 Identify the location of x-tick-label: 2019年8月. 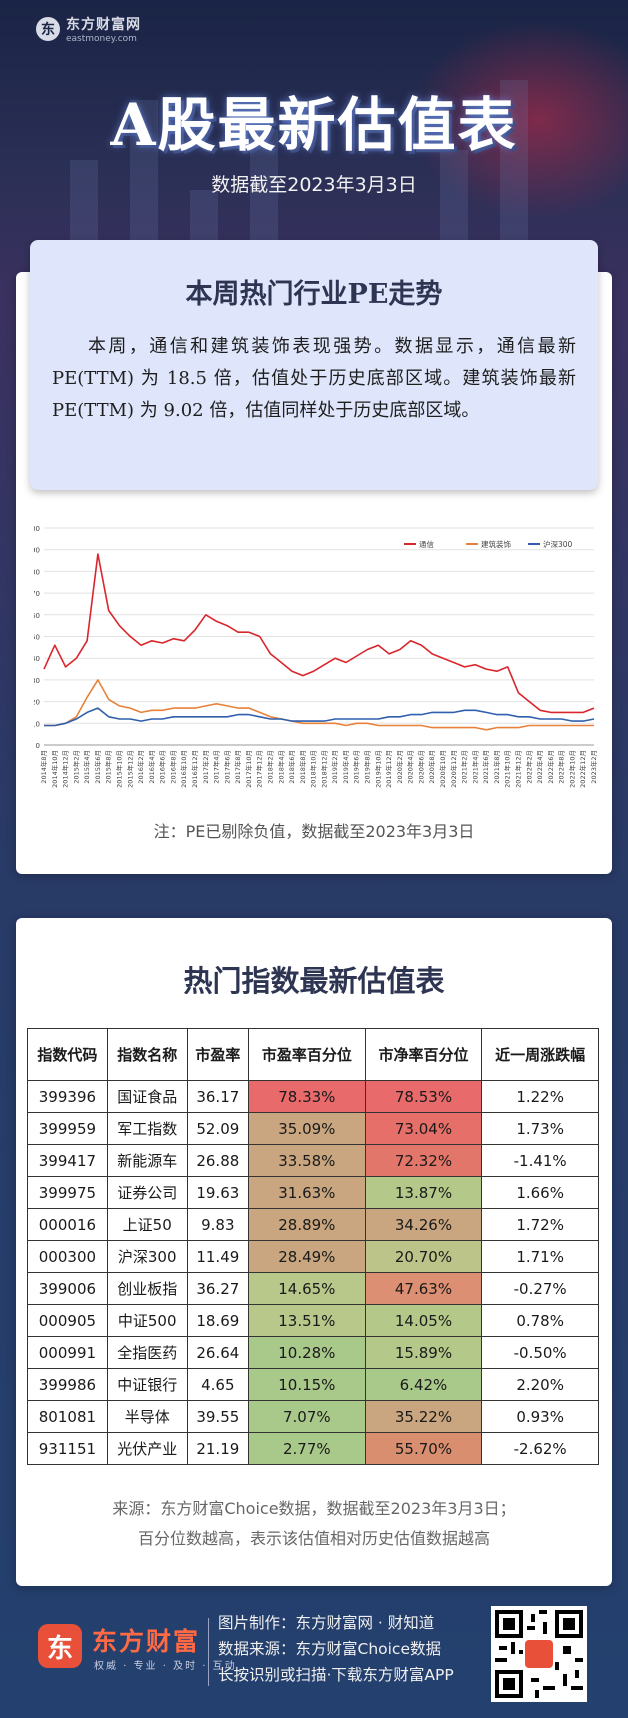
(367, 767).